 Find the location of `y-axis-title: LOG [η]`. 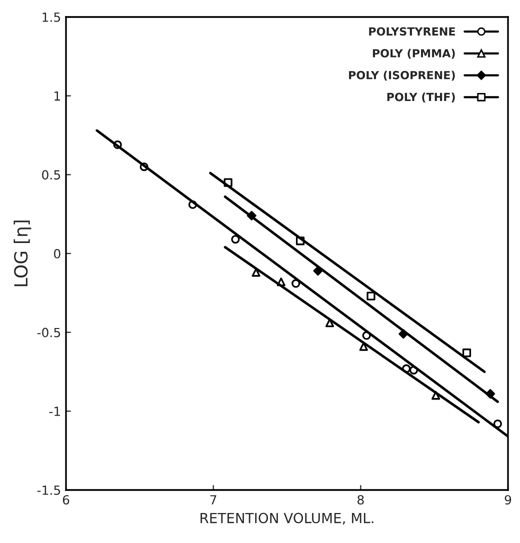

y-axis-title: LOG [η] is located at coordinates (23, 253).